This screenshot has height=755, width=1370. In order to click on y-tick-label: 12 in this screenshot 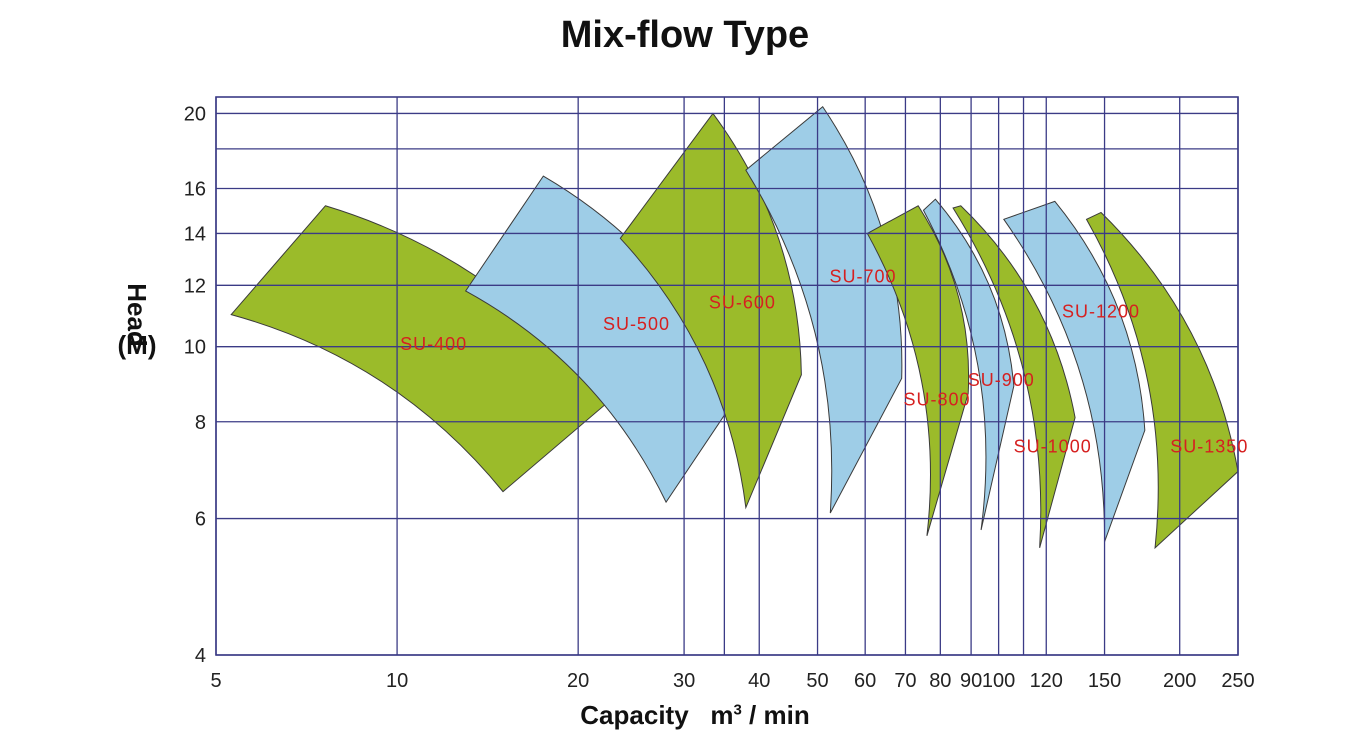, I will do `click(195, 286)`.